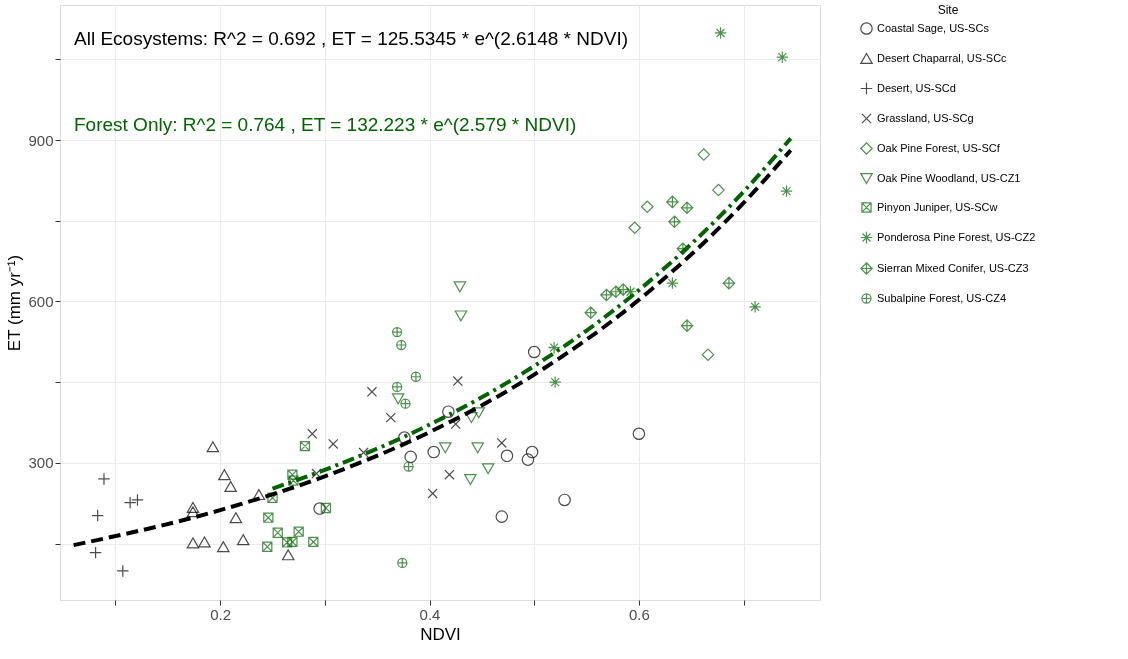 The image size is (1128, 659). What do you see at coordinates (916, 87) in the screenshot?
I see `legend-label: Desert, US-SCd` at bounding box center [916, 87].